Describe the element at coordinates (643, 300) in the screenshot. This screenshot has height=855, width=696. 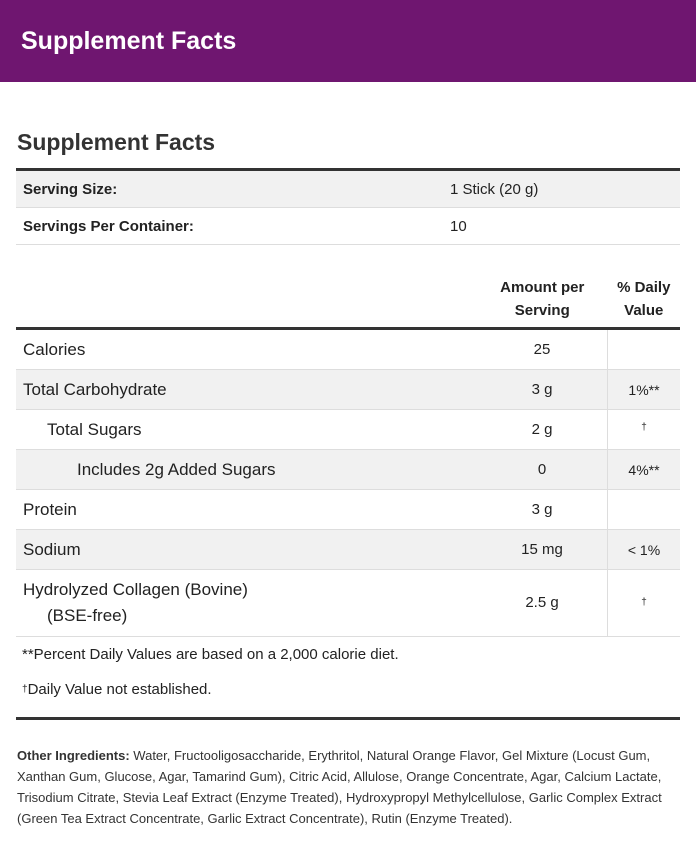
I see `dv-header: % Daily Value` at that location.